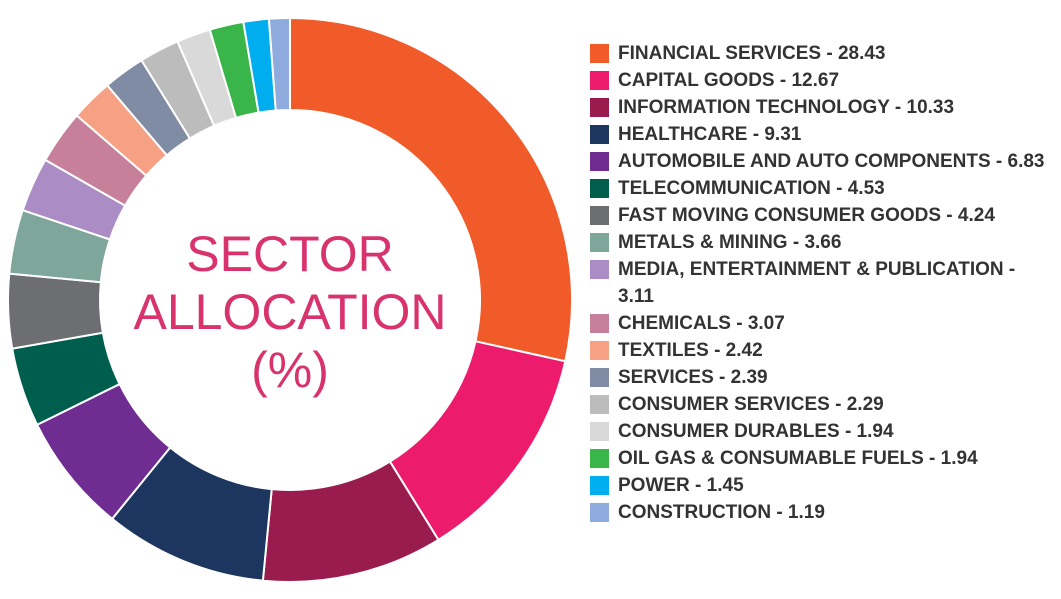  Describe the element at coordinates (822, 377) in the screenshot. I see `legend-item-11: SERVICES - 2.39` at that location.